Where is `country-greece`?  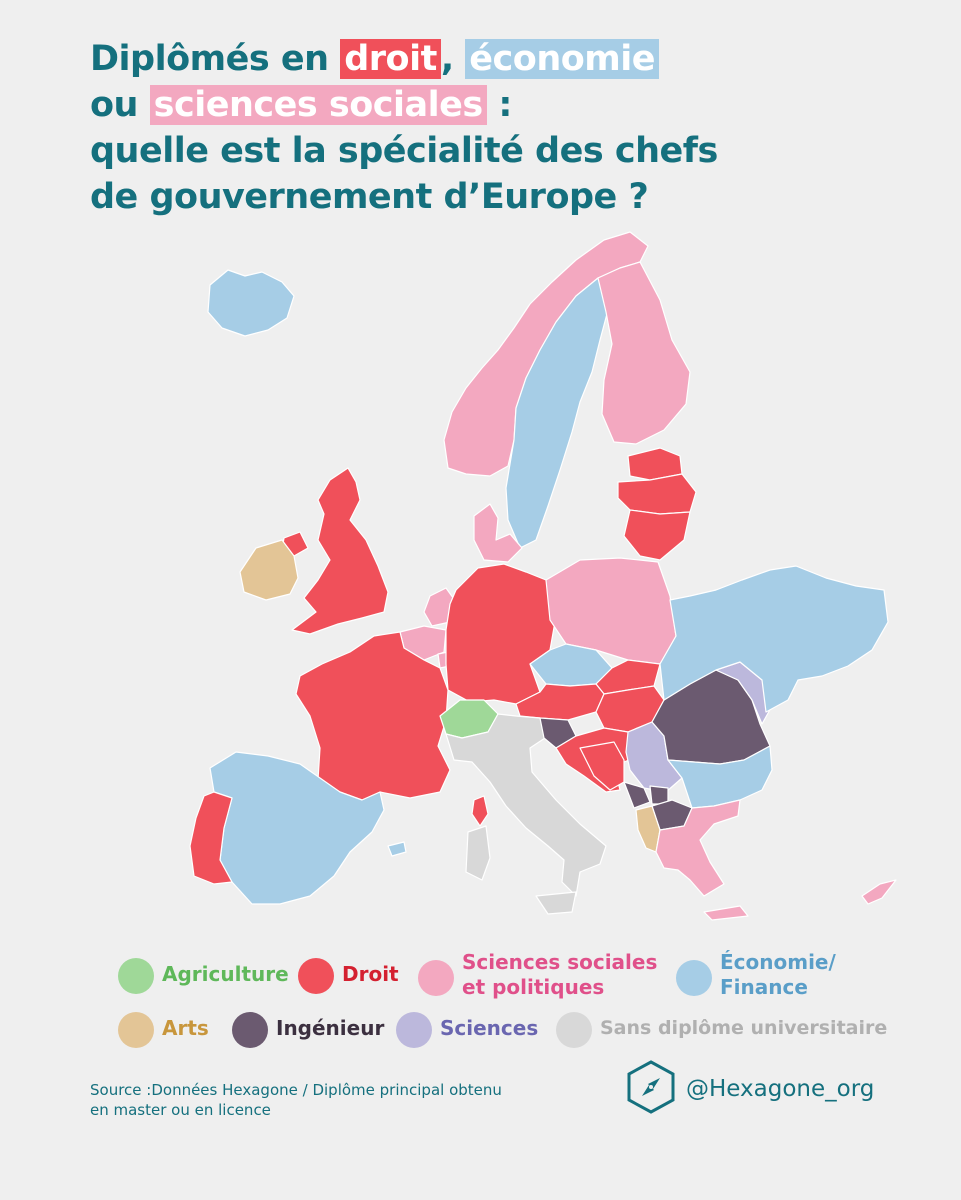
country-greece is located at coordinates (698, 848).